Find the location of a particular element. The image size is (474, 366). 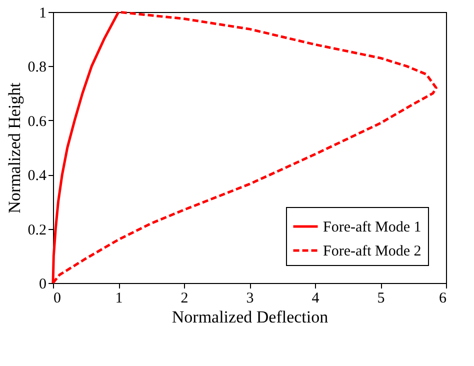

x-tick-label: 1 is located at coordinates (119, 298).